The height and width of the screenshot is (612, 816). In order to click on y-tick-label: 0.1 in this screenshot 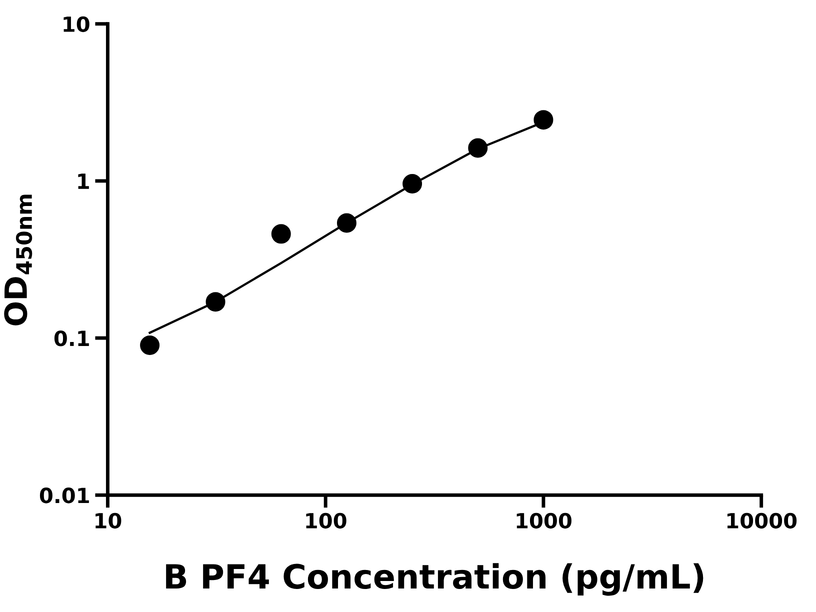, I will do `click(71, 338)`.